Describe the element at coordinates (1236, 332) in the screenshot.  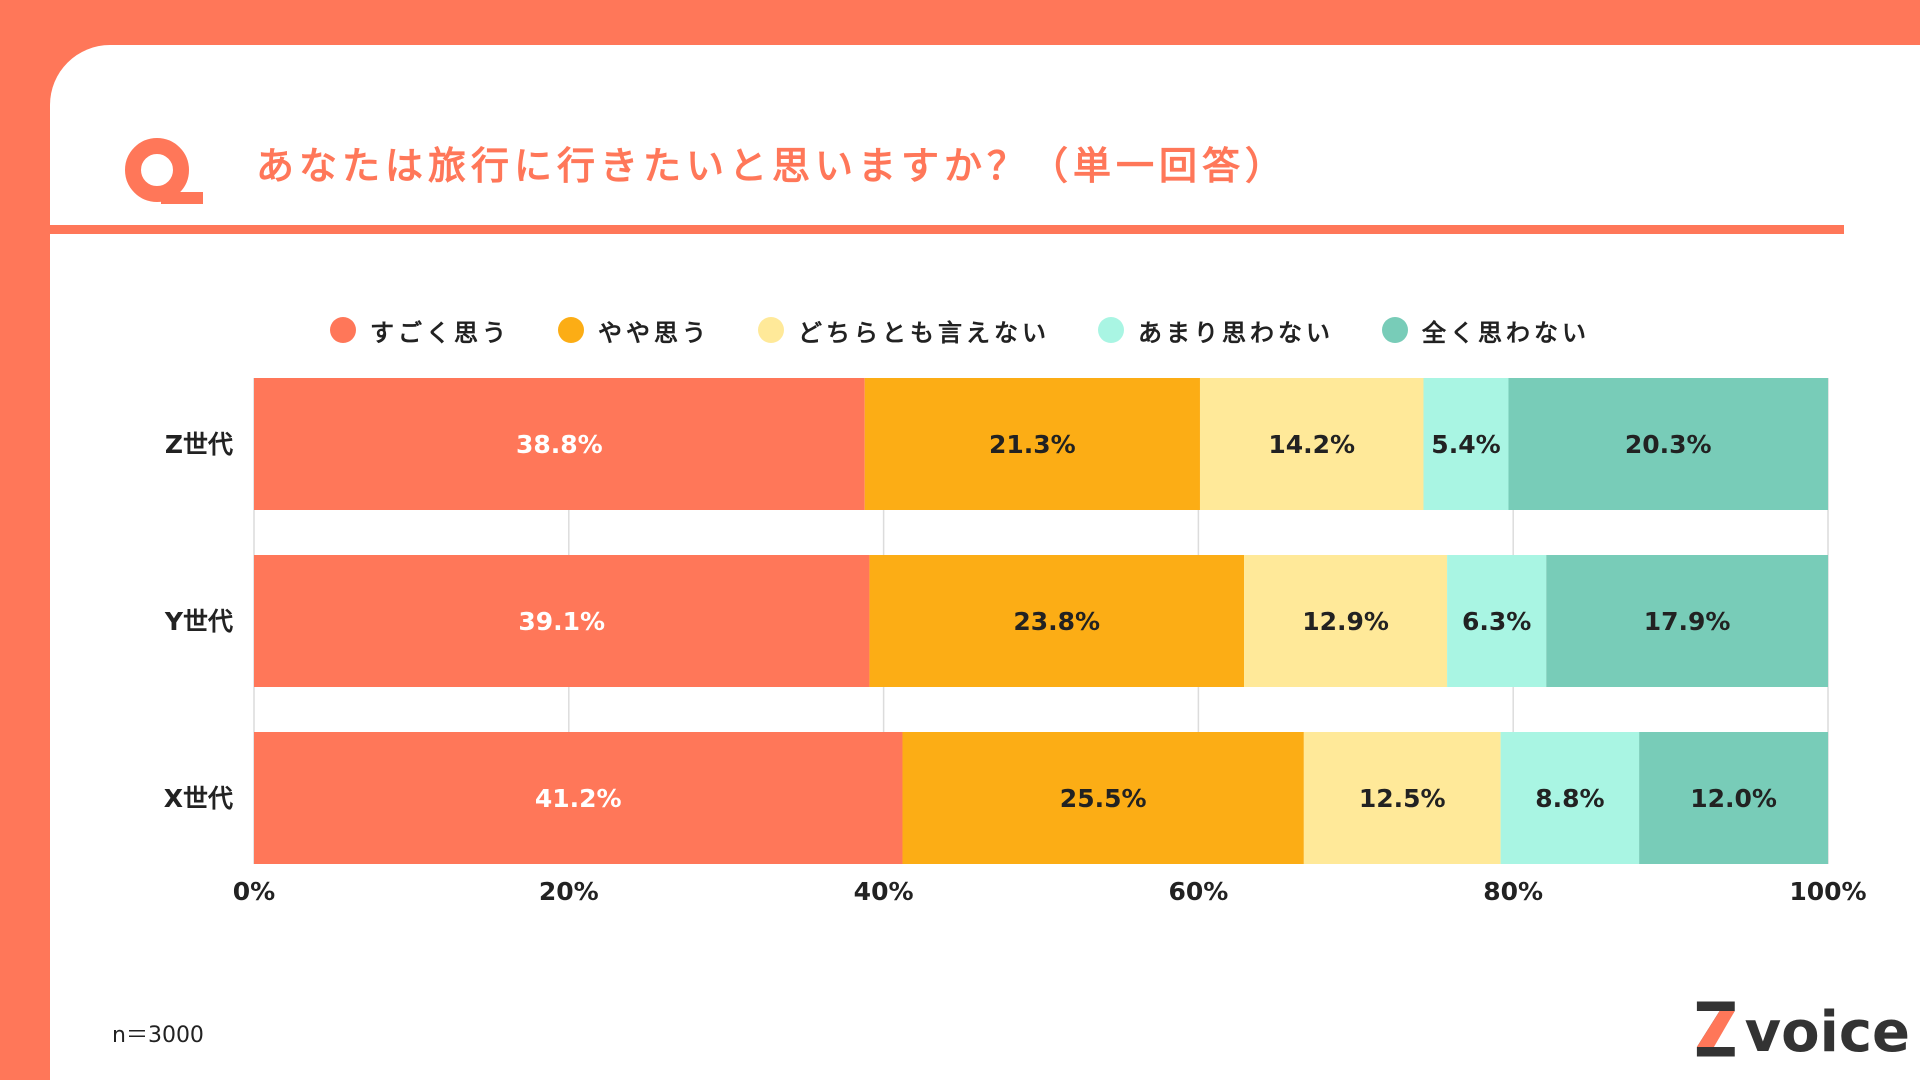
I see `legend-label: あまり思わない` at that location.